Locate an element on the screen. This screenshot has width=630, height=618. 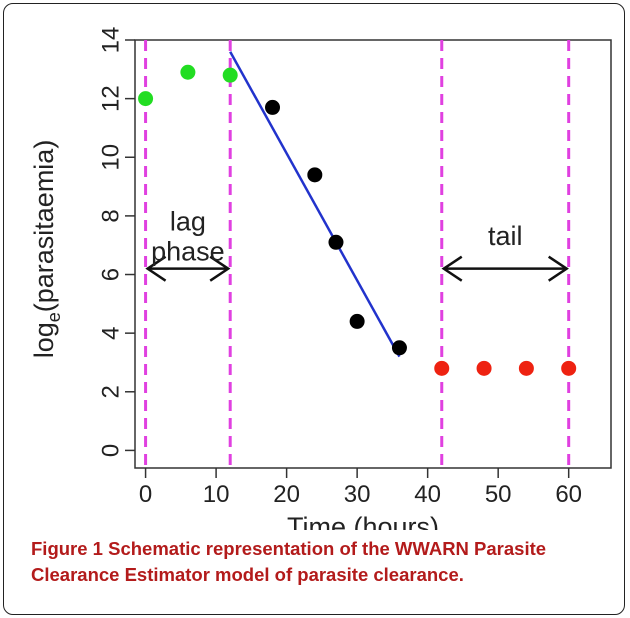
y-tick-label: 8 is located at coordinates (111, 215).